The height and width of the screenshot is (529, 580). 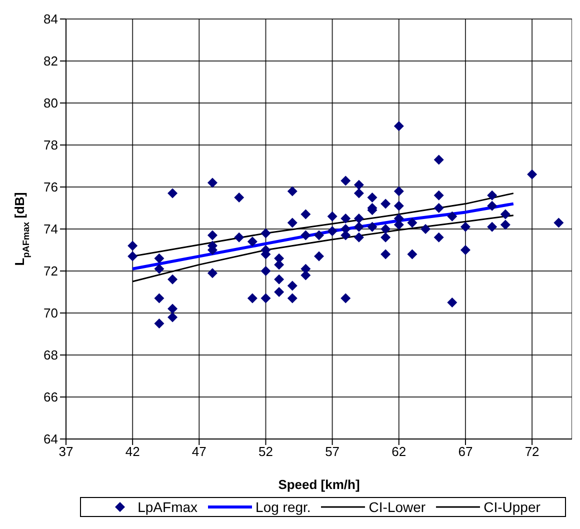 I want to click on x-tick-label: 37, so click(x=66, y=452).